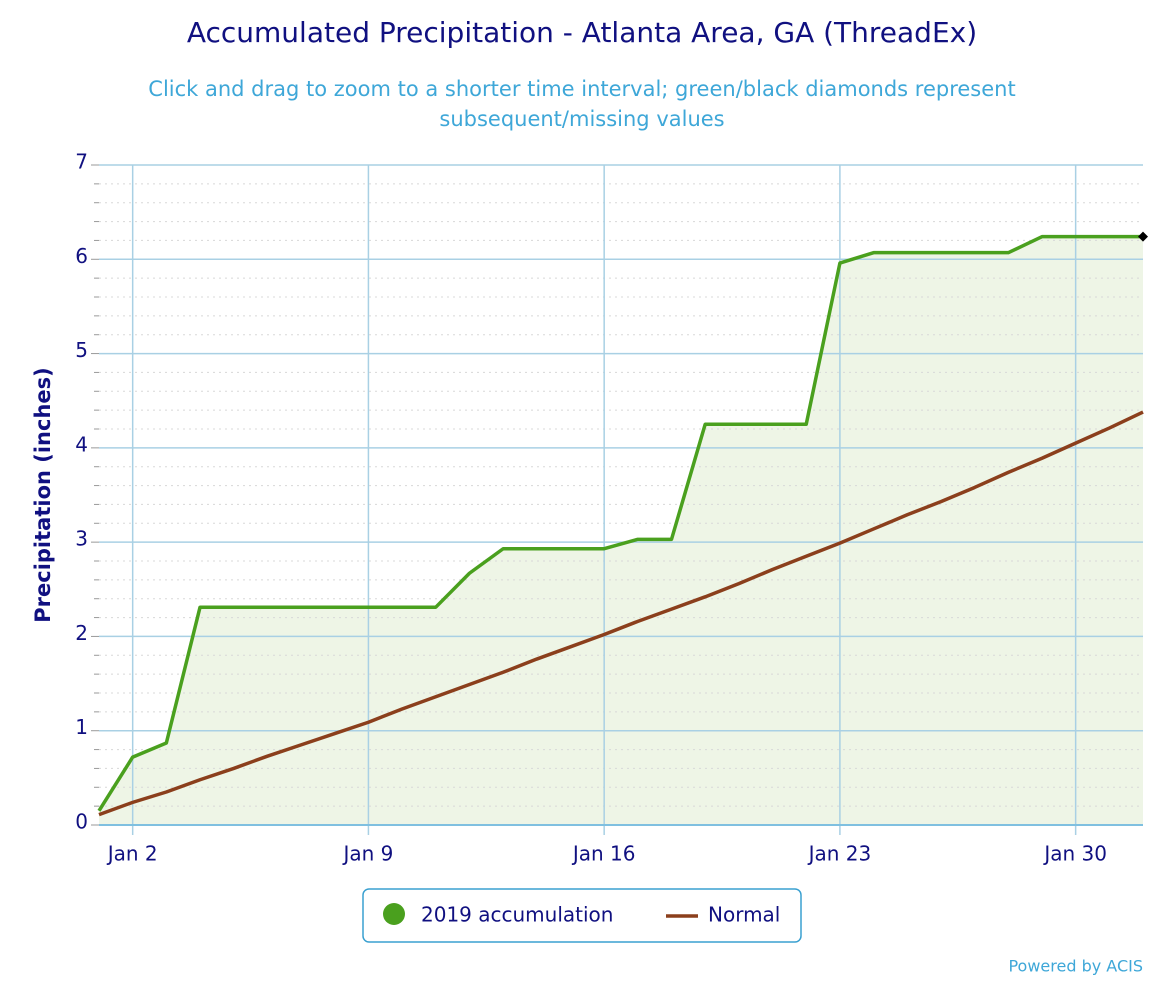  What do you see at coordinates (81, 727) in the screenshot?
I see `y-tick-label: 1` at bounding box center [81, 727].